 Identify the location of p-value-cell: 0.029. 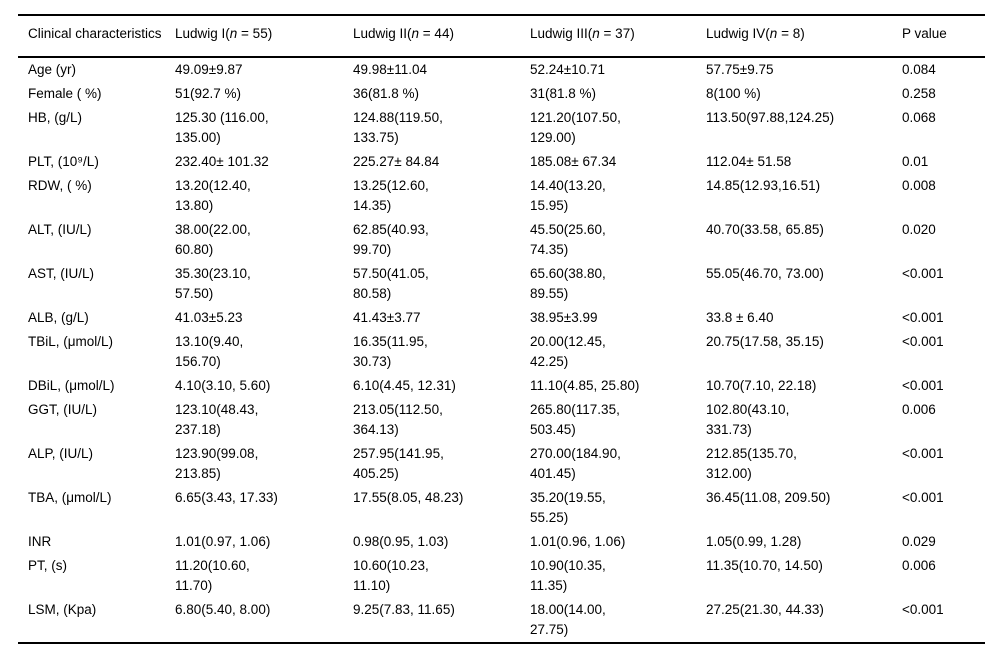
(919, 541).